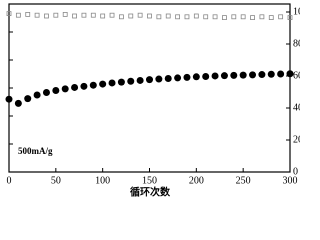  Describe the element at coordinates (296, 43) in the screenshot. I see `y2-tick-label: 80` at that location.